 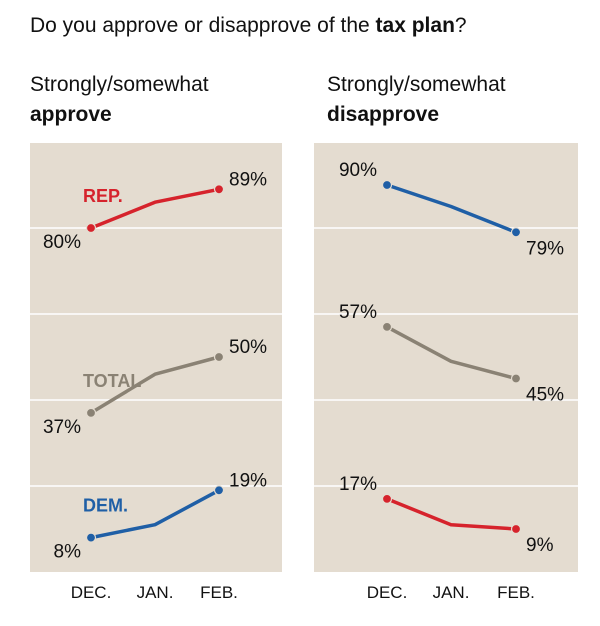 What do you see at coordinates (358, 170) in the screenshot?
I see `data-label: 90%` at bounding box center [358, 170].